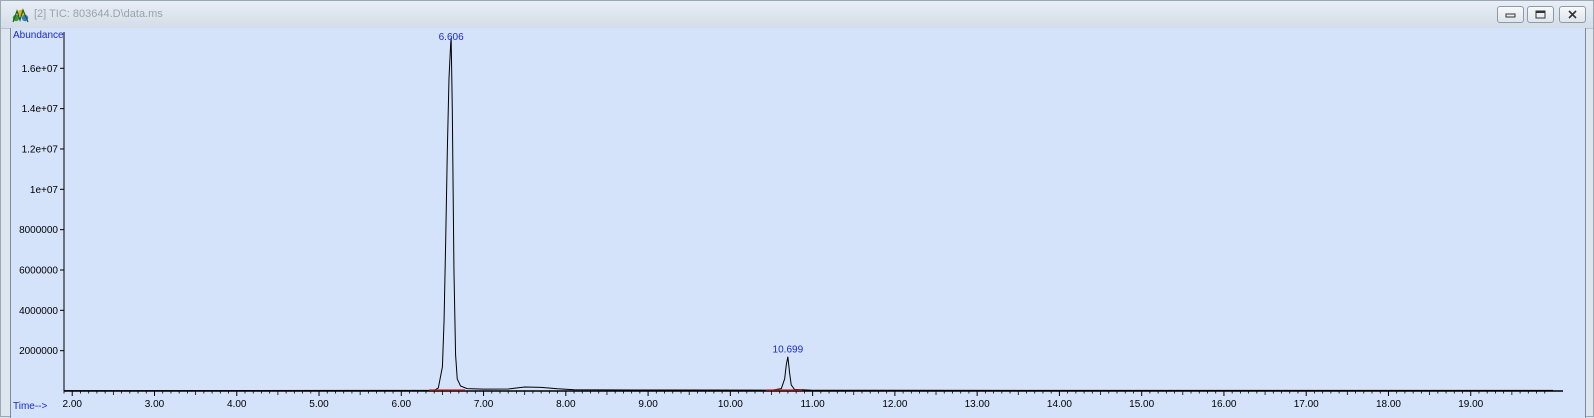  Describe the element at coordinates (155, 404) in the screenshot. I see `x-tick-label: 3.00` at that location.